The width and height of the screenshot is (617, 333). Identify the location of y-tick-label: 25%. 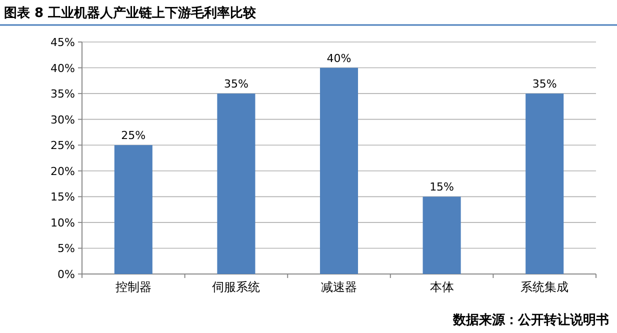
(62, 145).